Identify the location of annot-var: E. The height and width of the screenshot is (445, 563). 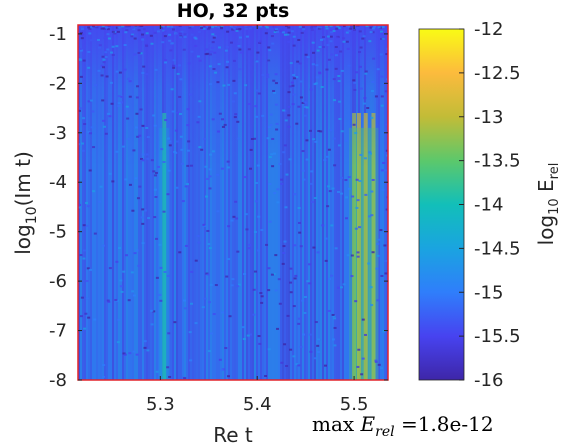
(368, 424).